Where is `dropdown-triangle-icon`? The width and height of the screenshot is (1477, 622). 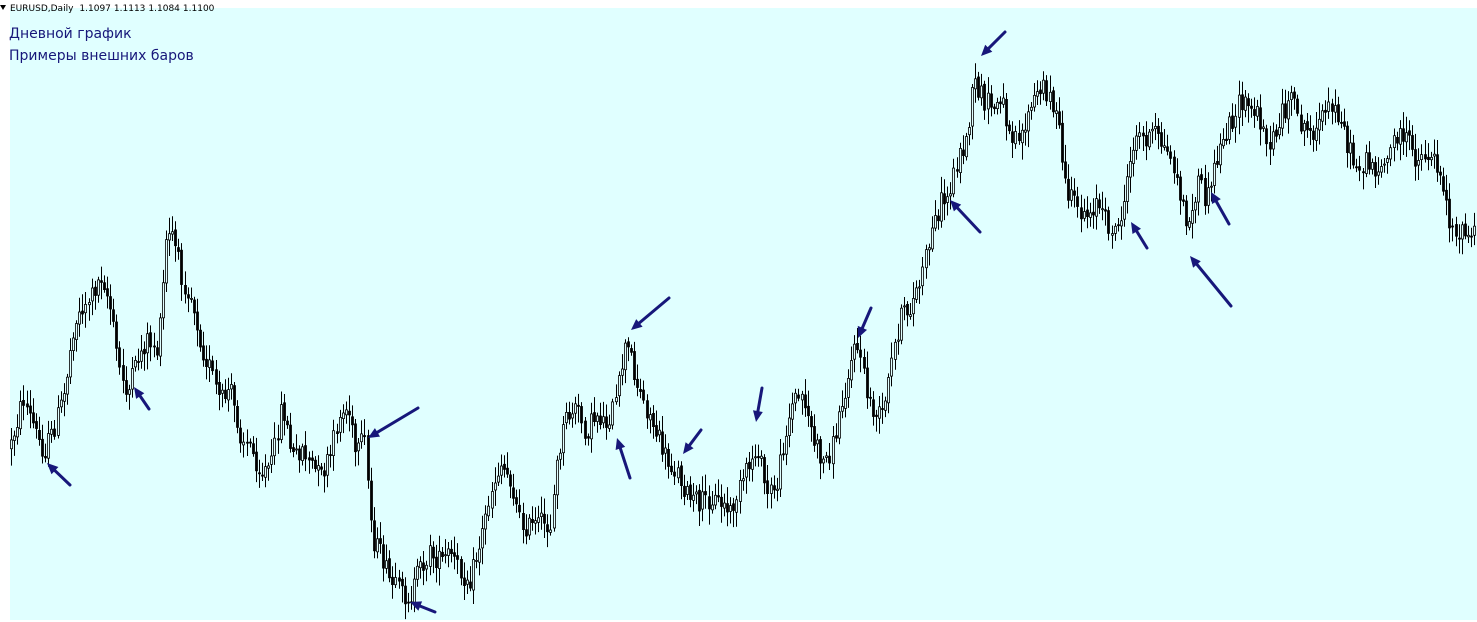
dropdown-triangle-icon is located at coordinates (3, 7).